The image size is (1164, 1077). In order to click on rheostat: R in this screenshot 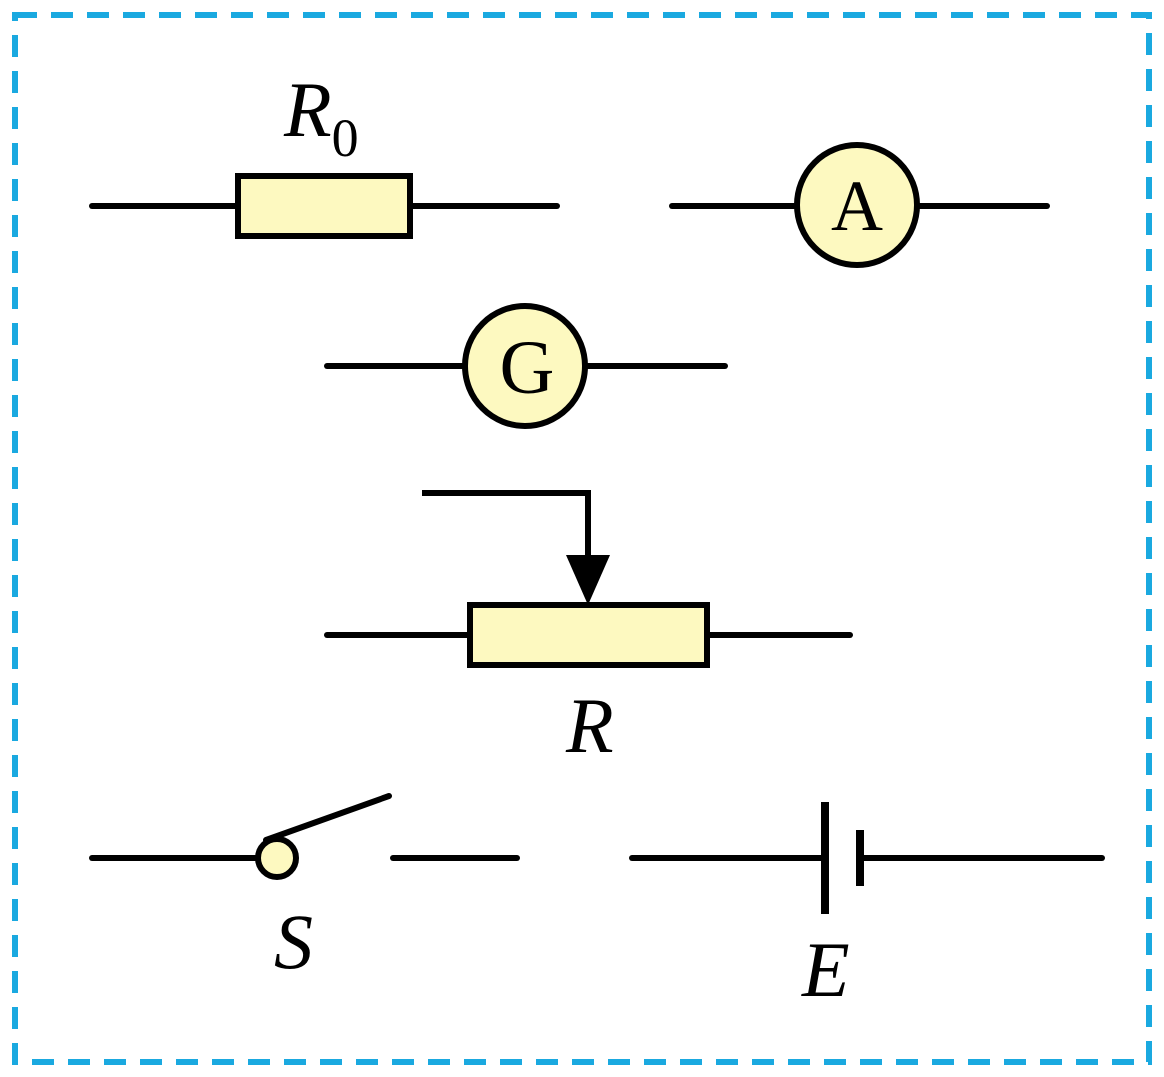, I will do `click(588, 629)`.